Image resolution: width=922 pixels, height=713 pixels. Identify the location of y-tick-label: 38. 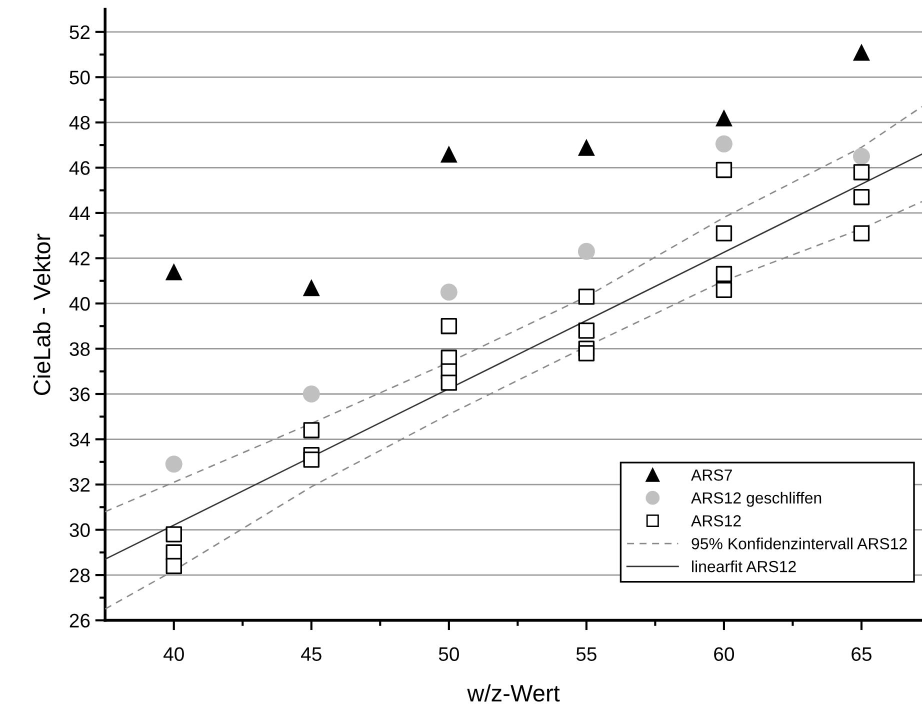
(80, 349).